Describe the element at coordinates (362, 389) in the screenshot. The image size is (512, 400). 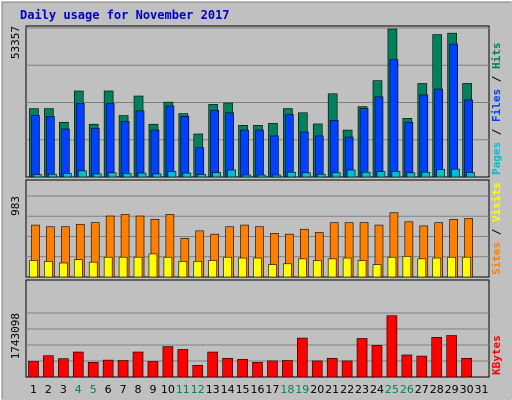
I see `day-label-23: 23` at that location.